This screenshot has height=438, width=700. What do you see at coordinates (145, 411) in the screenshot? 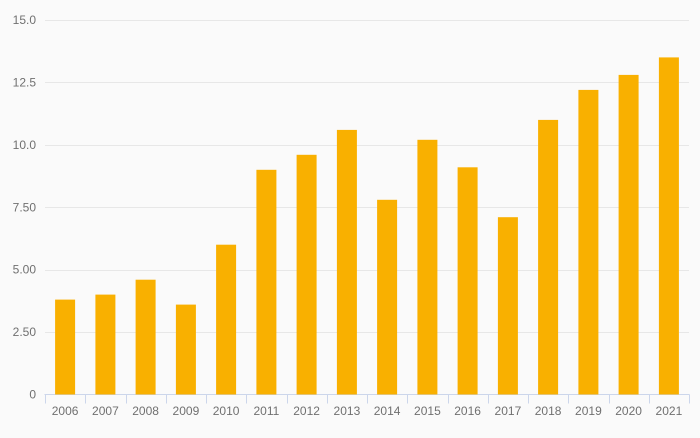
I see `x-axis-tick-label: 2008` at bounding box center [145, 411].